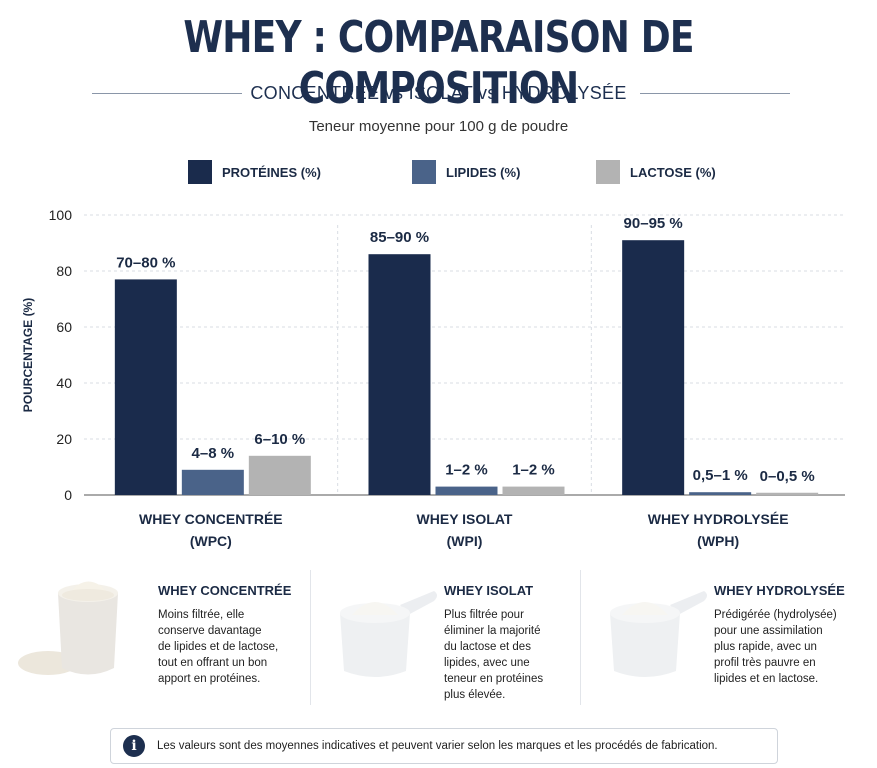 This screenshot has width=877, height=768. What do you see at coordinates (465, 541) in the screenshot?
I see `x-category-code: (WPI)` at bounding box center [465, 541].